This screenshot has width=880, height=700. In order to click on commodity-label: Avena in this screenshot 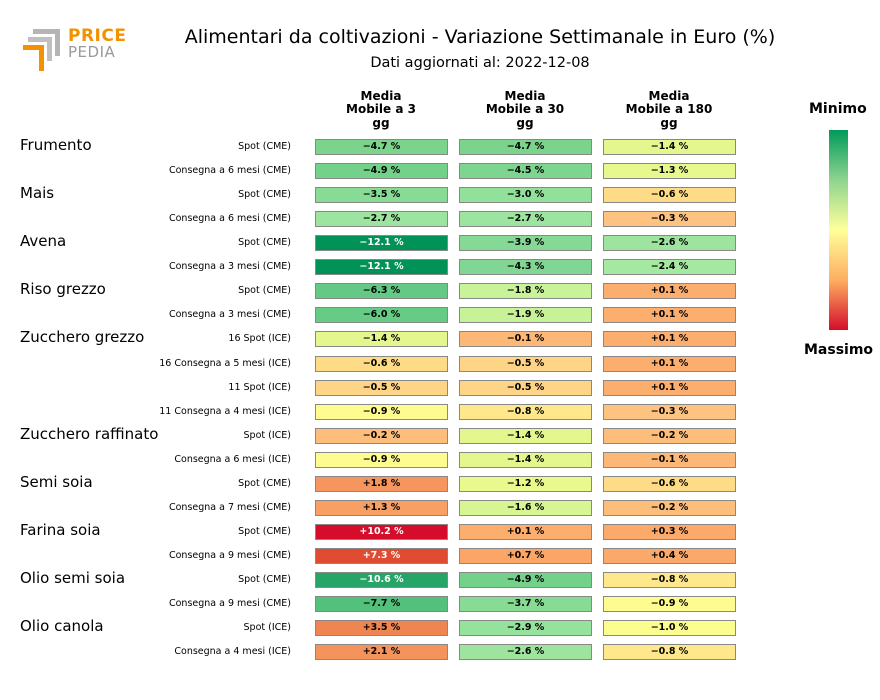, I will do `click(43, 241)`.